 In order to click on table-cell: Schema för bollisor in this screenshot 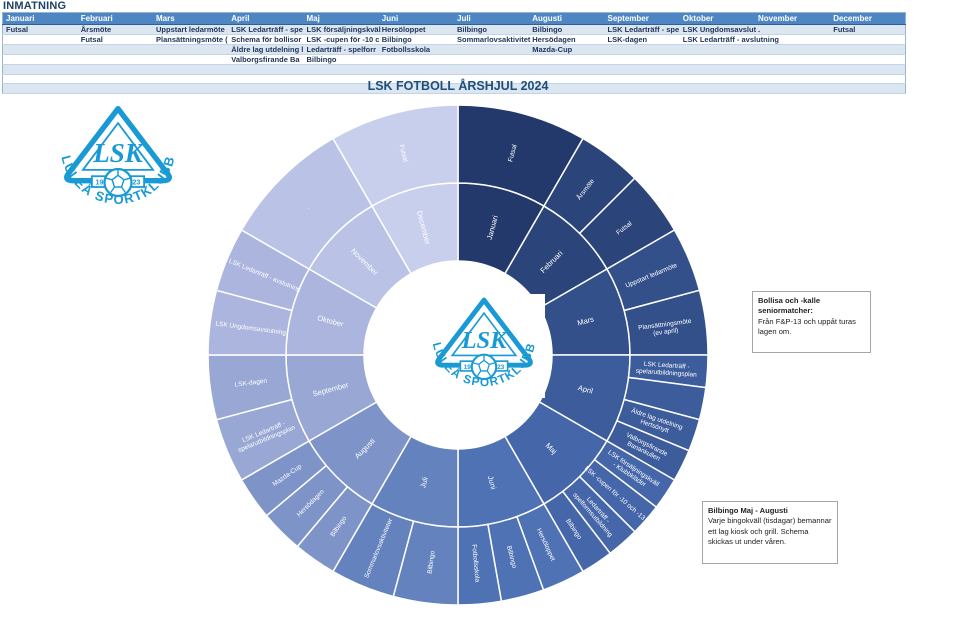, I will do `click(266, 39)`.